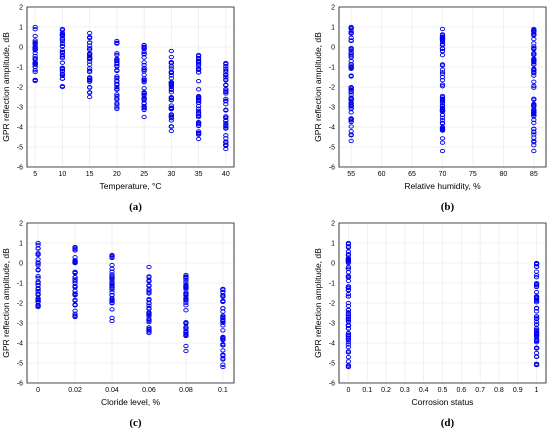 This screenshot has height=432, width=550. What do you see at coordinates (443, 390) in the screenshot?
I see `x-tick-label: 0.5` at bounding box center [443, 390].